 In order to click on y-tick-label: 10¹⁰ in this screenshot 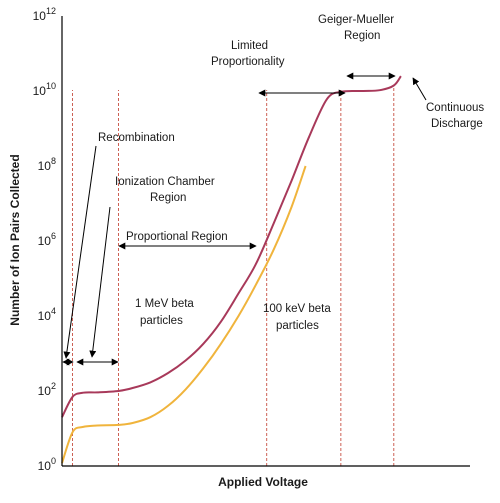, I will do `click(44, 89)`.